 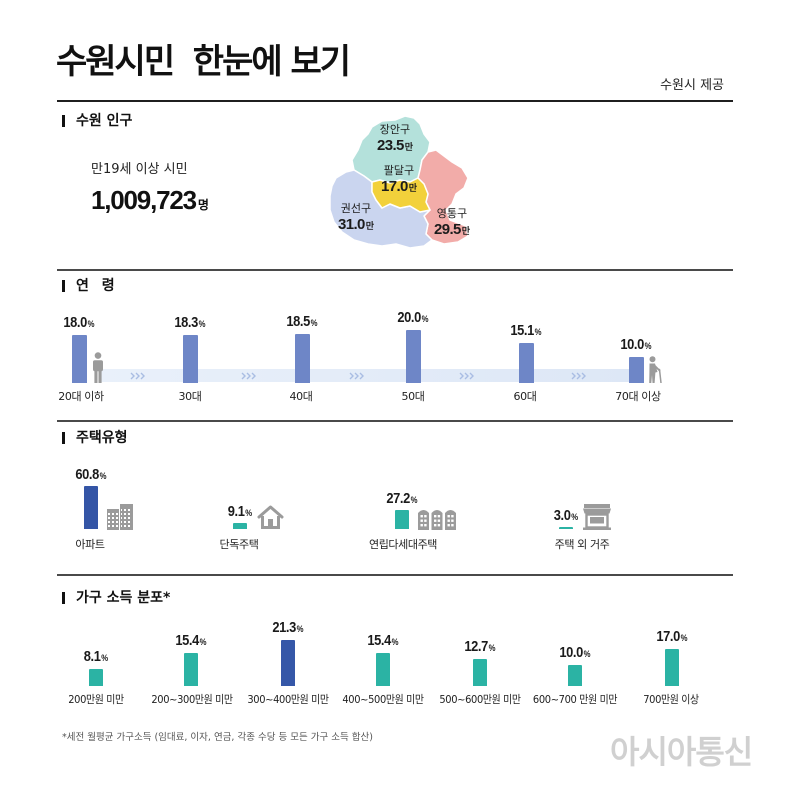 I want to click on age-category-label: 40대, so click(x=301, y=396).